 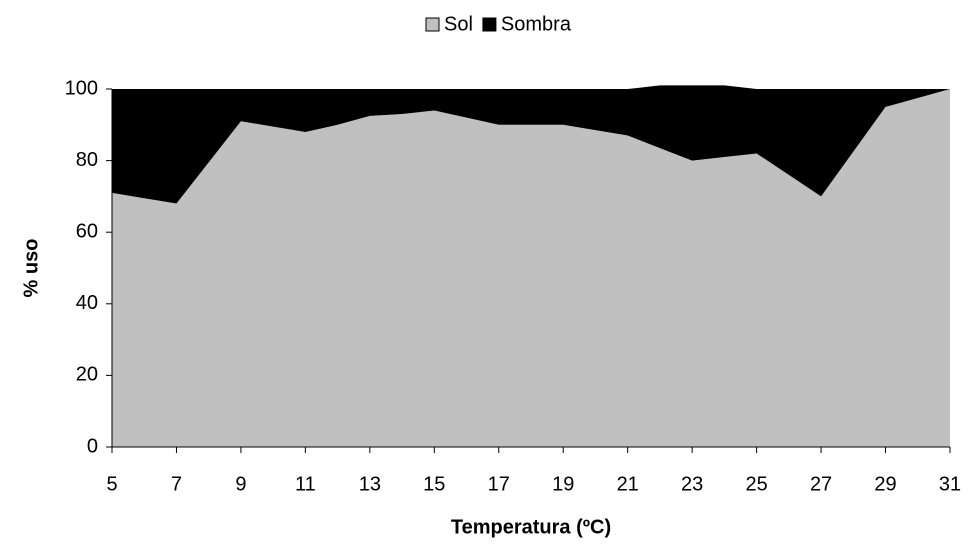 What do you see at coordinates (821, 484) in the screenshot?
I see `x-tick-label: 27` at bounding box center [821, 484].